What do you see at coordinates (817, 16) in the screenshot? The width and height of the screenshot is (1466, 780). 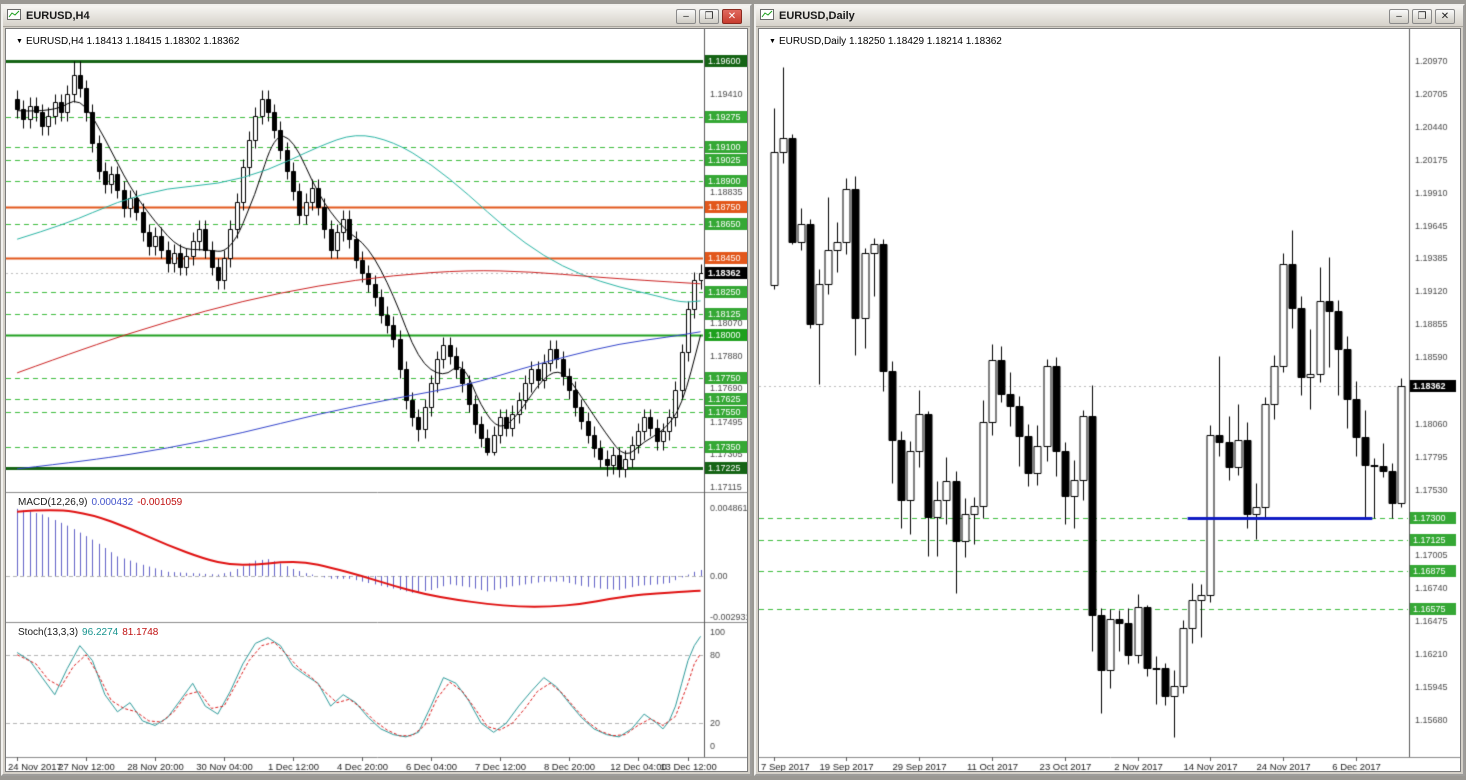 I see `window-title: EURUSD,Daily` at bounding box center [817, 16].